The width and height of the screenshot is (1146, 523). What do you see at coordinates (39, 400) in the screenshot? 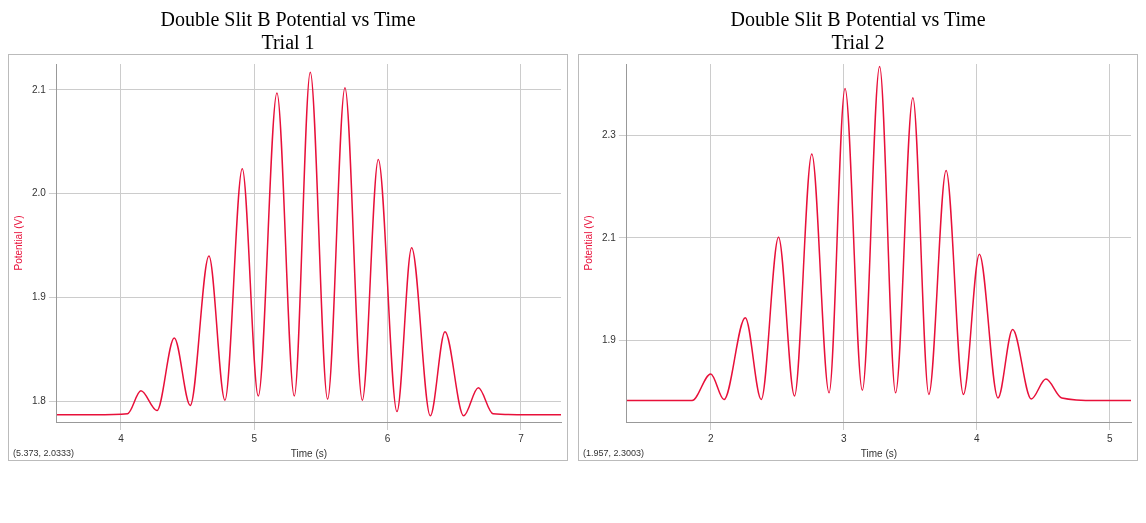
I see `y-tick-label: 1.8` at bounding box center [39, 400].